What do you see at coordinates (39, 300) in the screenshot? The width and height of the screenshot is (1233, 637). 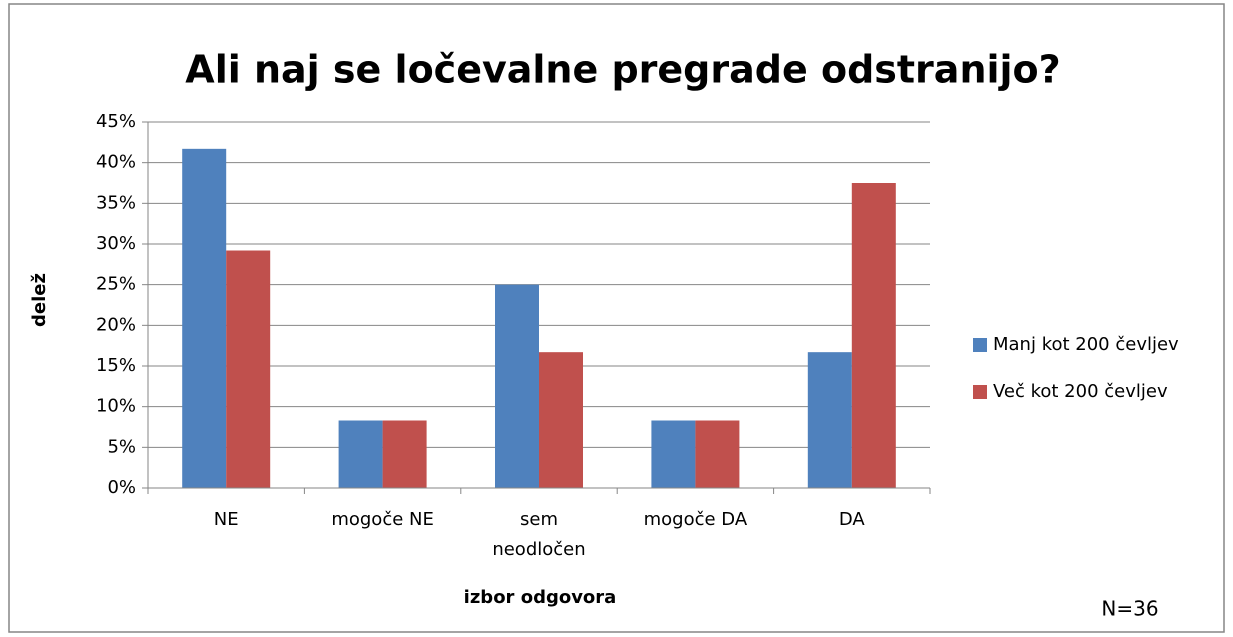 I see `y-axis-label: delež` at bounding box center [39, 300].